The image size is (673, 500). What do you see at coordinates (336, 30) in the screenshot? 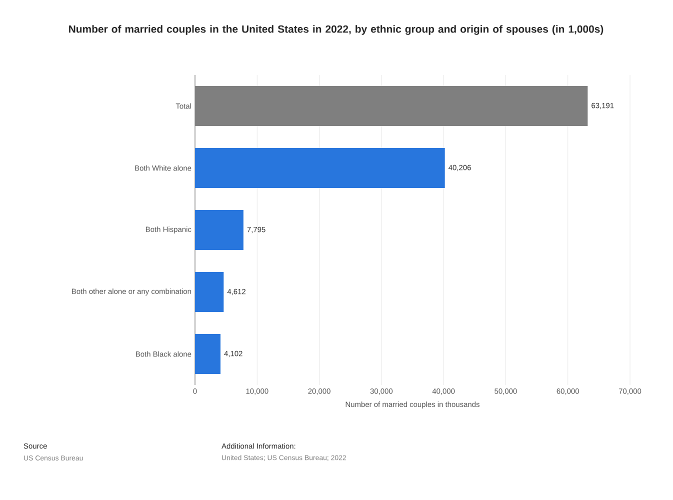
I see `chart-title: Number of married couples in the United States in 2022, by ethnic group and origin of spouses (in 1,000s)` at bounding box center [336, 30].